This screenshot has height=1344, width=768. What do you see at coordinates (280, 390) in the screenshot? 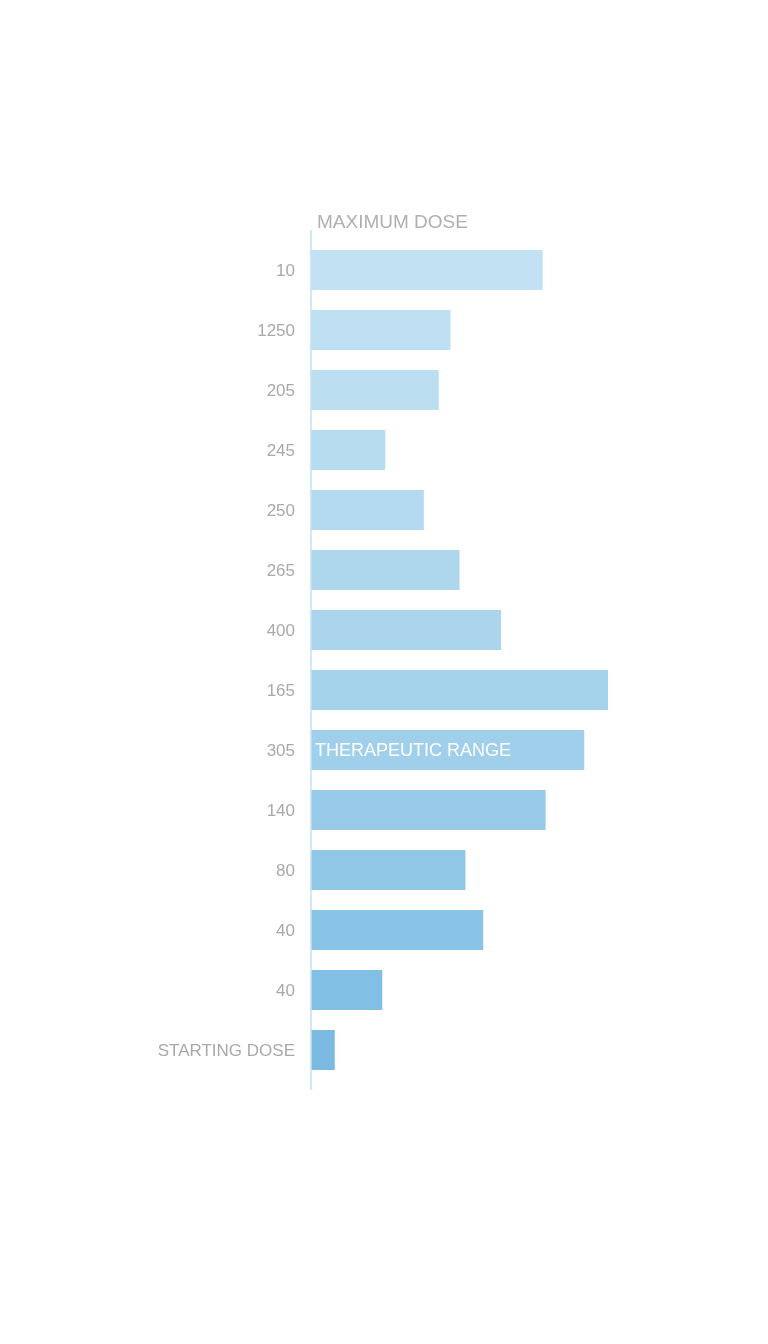
I see `y-tick-label: 205` at bounding box center [280, 390].